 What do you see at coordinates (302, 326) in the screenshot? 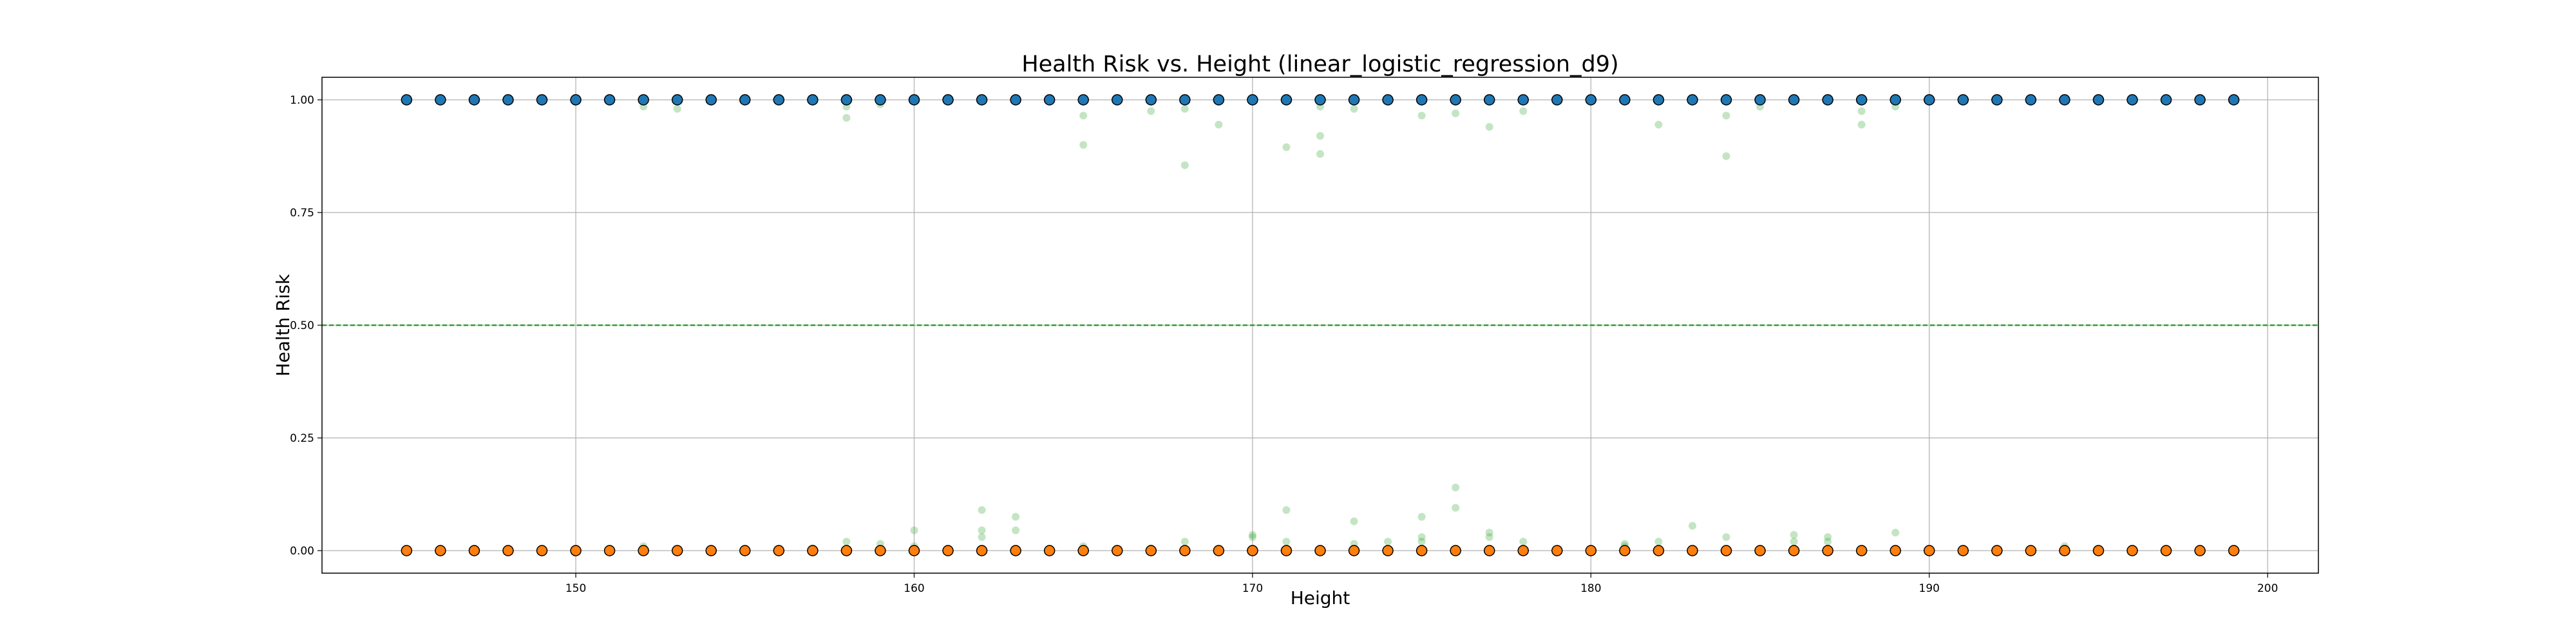
I see `y-tick-label: 0.50` at bounding box center [302, 326].